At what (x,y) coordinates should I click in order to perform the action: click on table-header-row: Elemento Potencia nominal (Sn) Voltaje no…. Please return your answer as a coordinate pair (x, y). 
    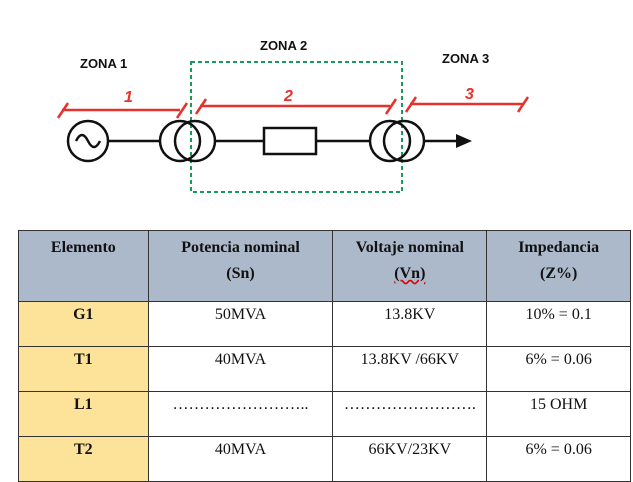
    Looking at the image, I should click on (324, 266).